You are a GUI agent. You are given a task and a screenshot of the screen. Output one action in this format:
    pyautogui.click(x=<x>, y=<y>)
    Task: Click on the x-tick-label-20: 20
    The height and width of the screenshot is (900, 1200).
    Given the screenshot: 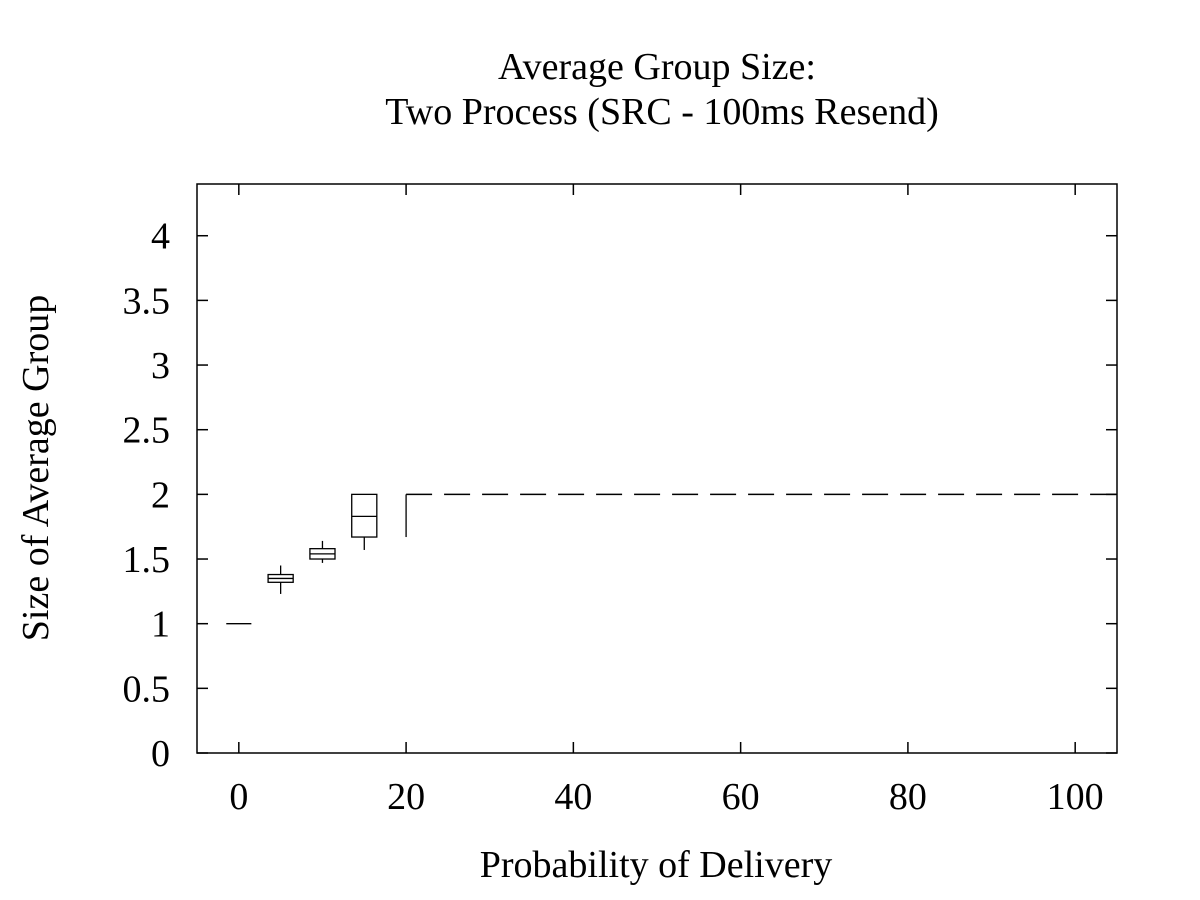 What is the action you would take?
    pyautogui.click(x=406, y=797)
    